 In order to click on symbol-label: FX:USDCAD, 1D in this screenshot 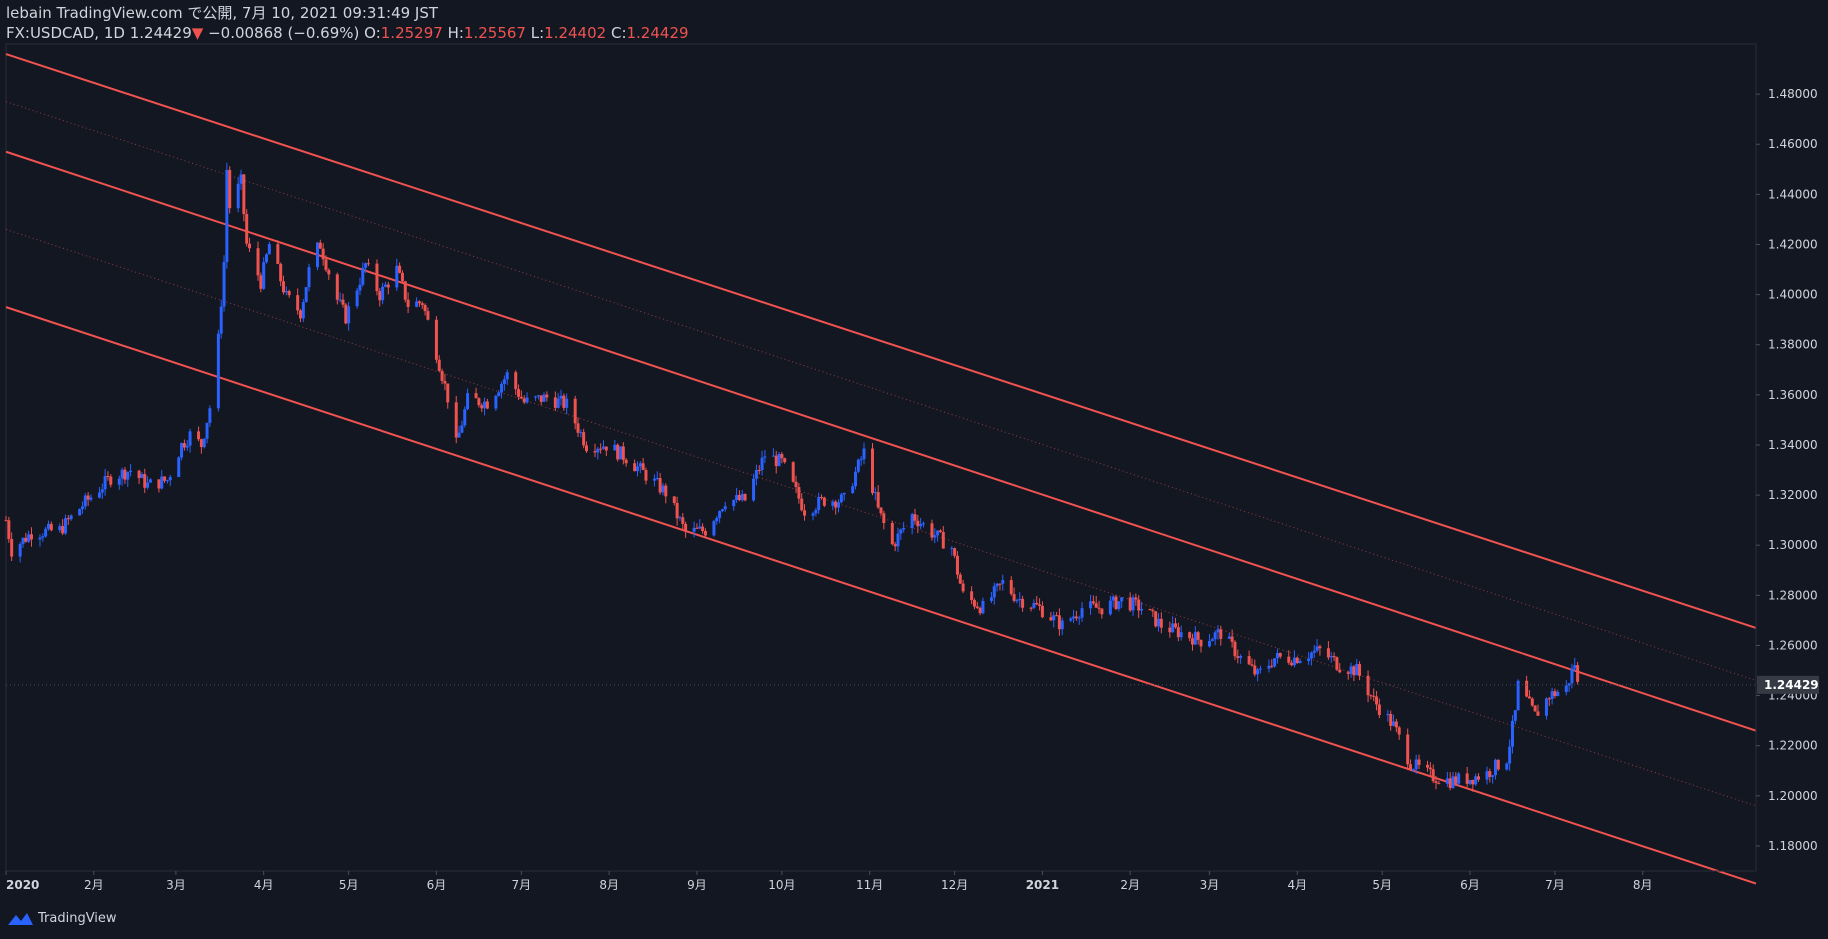, I will do `click(65, 33)`.